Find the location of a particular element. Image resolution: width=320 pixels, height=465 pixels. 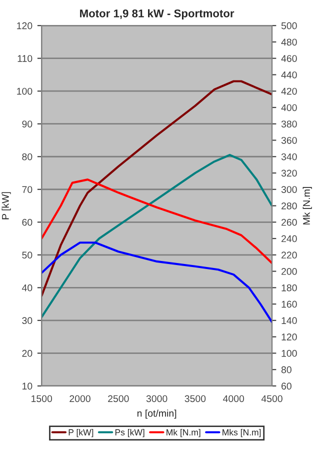

legend-label: Ps [kW] is located at coordinates (129, 433).